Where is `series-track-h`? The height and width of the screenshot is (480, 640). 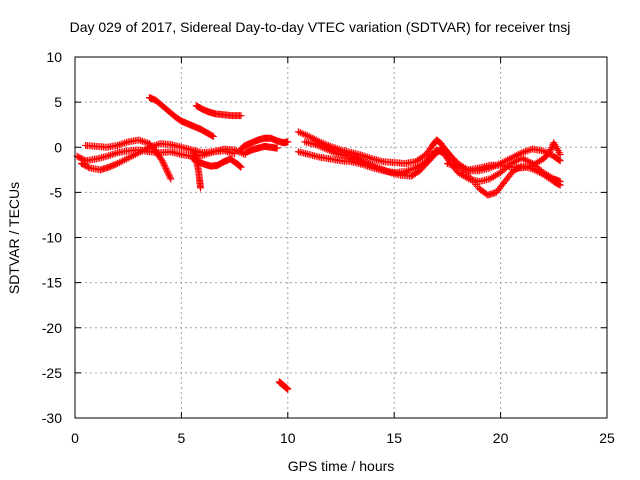 series-track-h is located at coordinates (264, 143).